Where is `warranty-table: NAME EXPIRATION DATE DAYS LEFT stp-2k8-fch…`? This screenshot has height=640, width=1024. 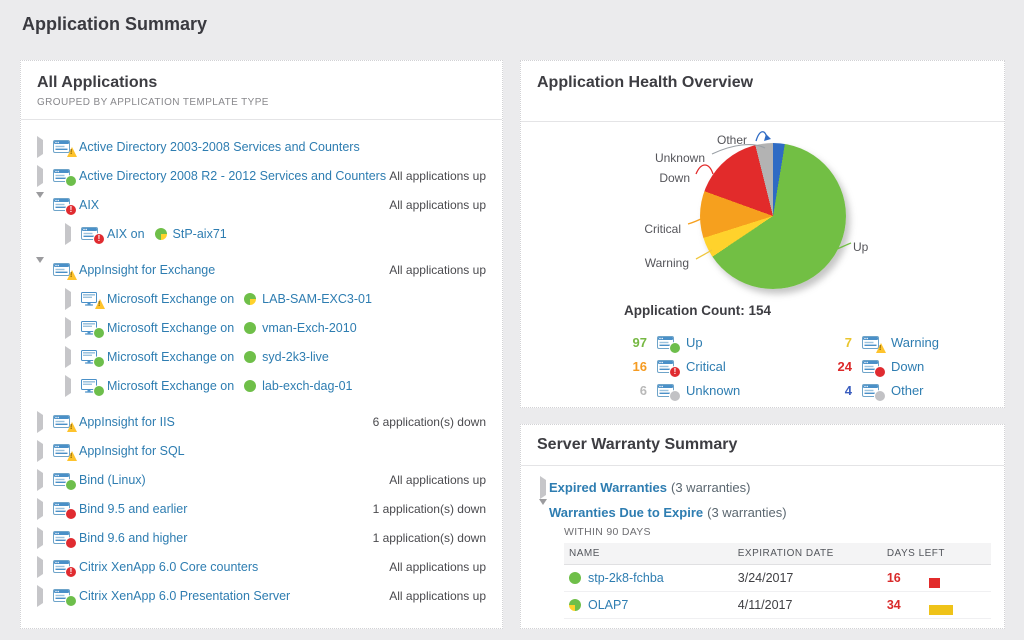 warranty-table: NAME EXPIRATION DATE DAYS LEFT stp-2k8-fch… is located at coordinates (777, 581).